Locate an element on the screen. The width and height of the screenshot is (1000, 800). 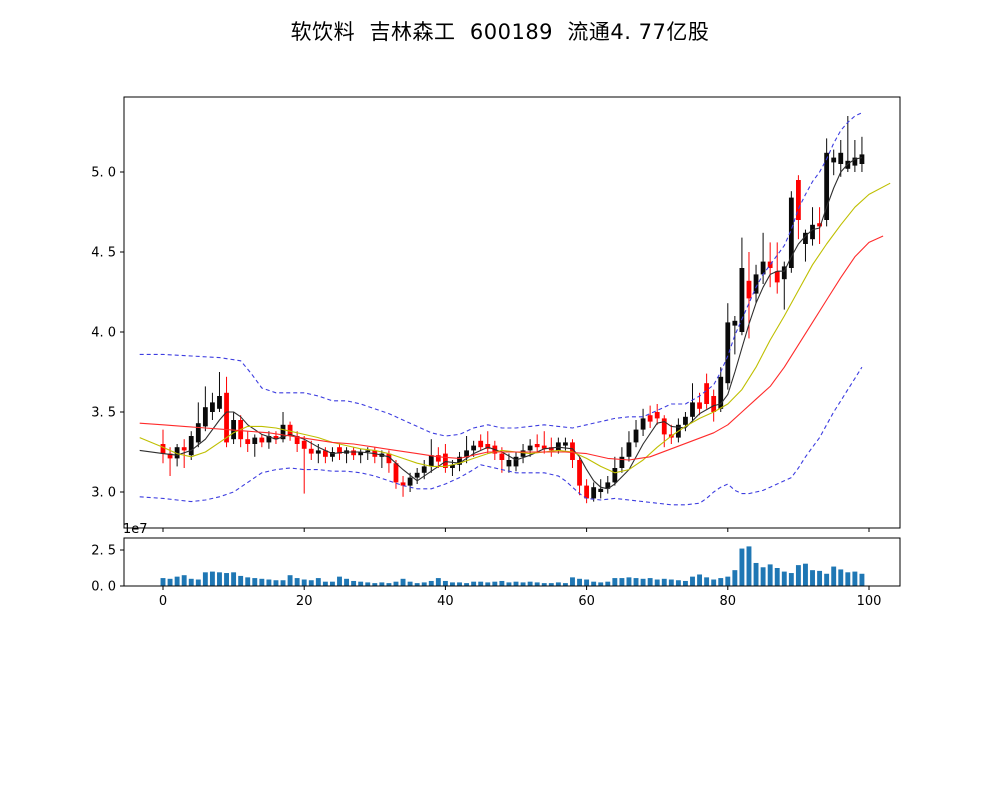
price-tick-label: 3. 0 is located at coordinates (103, 493).